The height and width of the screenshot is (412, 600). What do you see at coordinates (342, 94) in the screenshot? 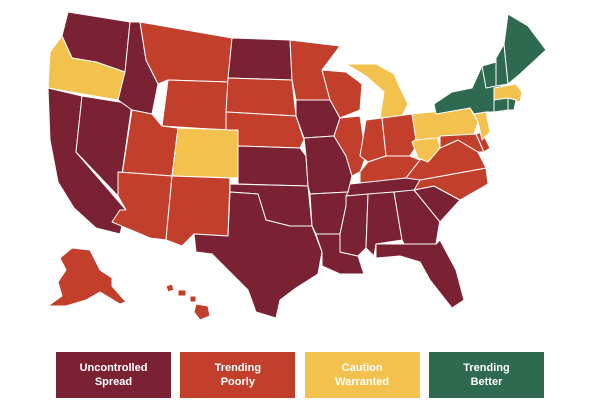
I see `state-wisconsin` at bounding box center [342, 94].